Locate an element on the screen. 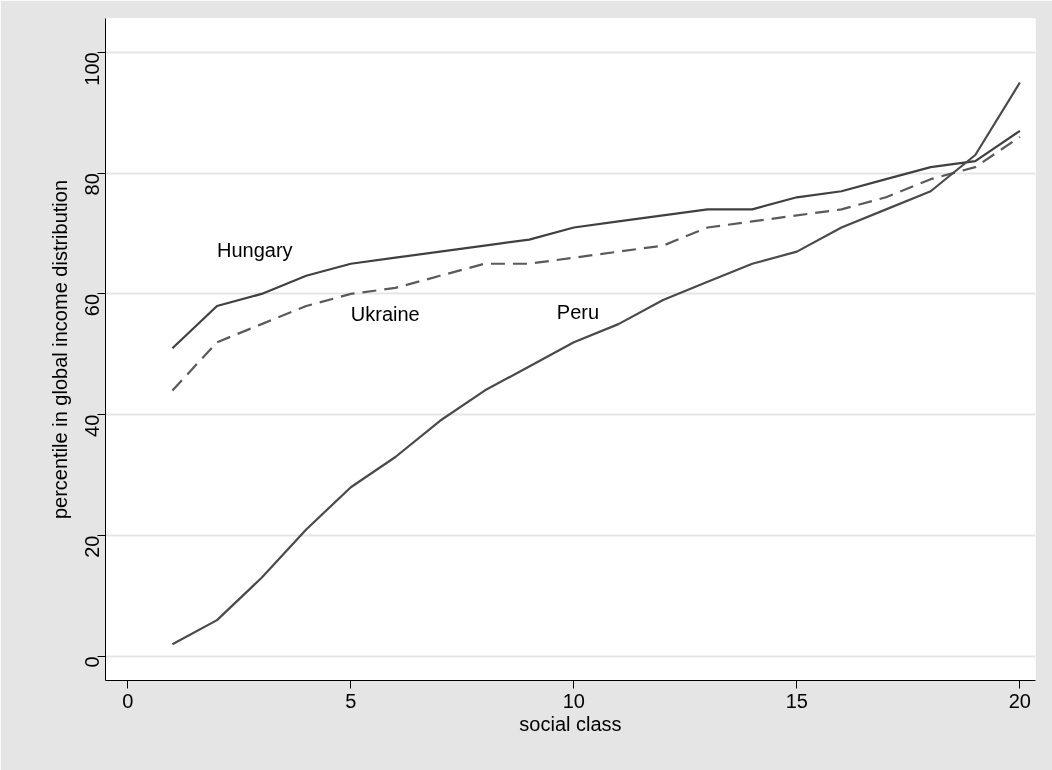  x-axis-title: social class is located at coordinates (570, 723).